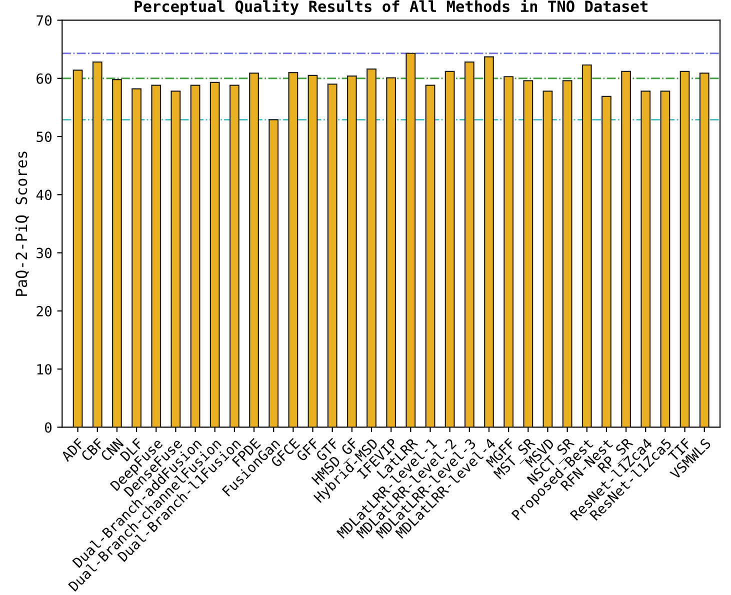  I want to click on y-tick-label: 0, so click(48, 427).